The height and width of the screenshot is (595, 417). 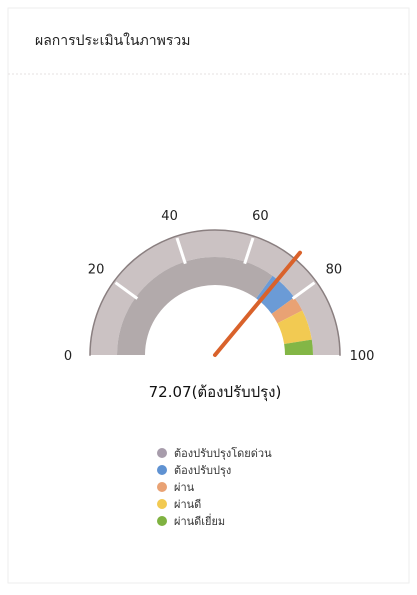 What do you see at coordinates (68, 356) in the screenshot?
I see `tick-label: 0` at bounding box center [68, 356].